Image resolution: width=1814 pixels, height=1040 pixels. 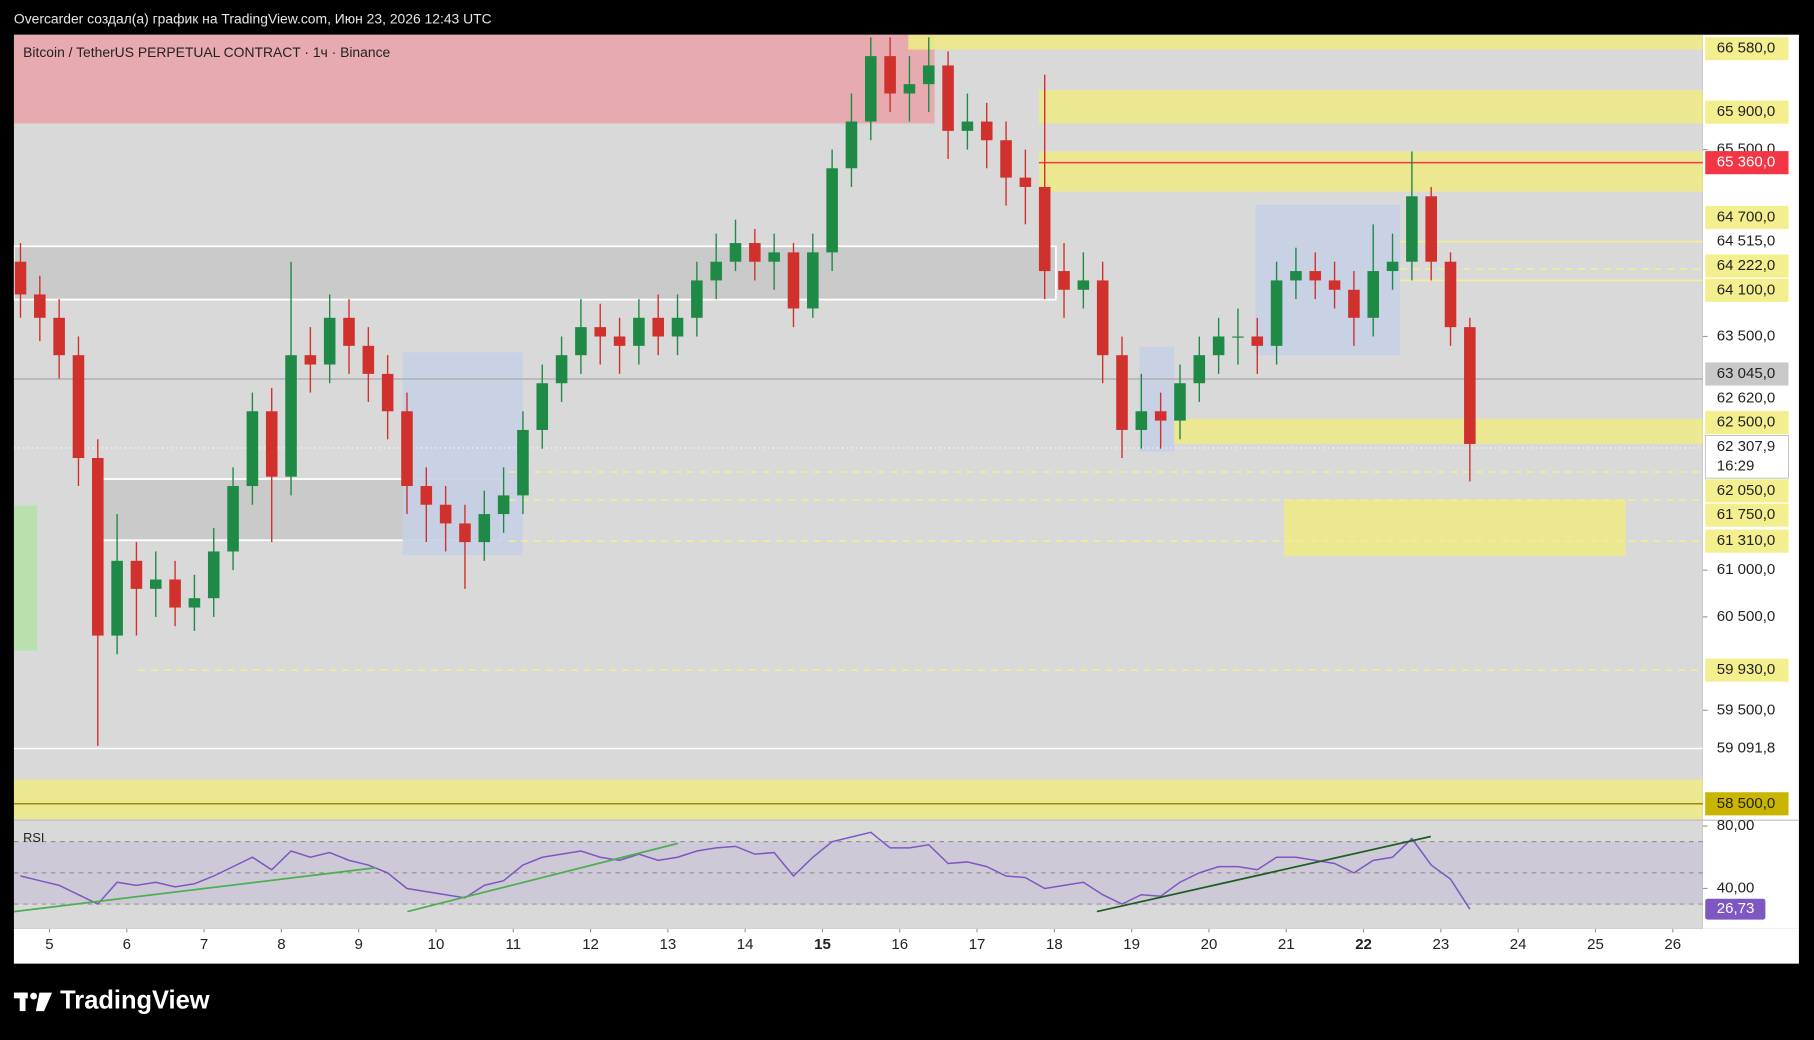 What do you see at coordinates (1363, 944) in the screenshot?
I see `x-tick-label: 22` at bounding box center [1363, 944].